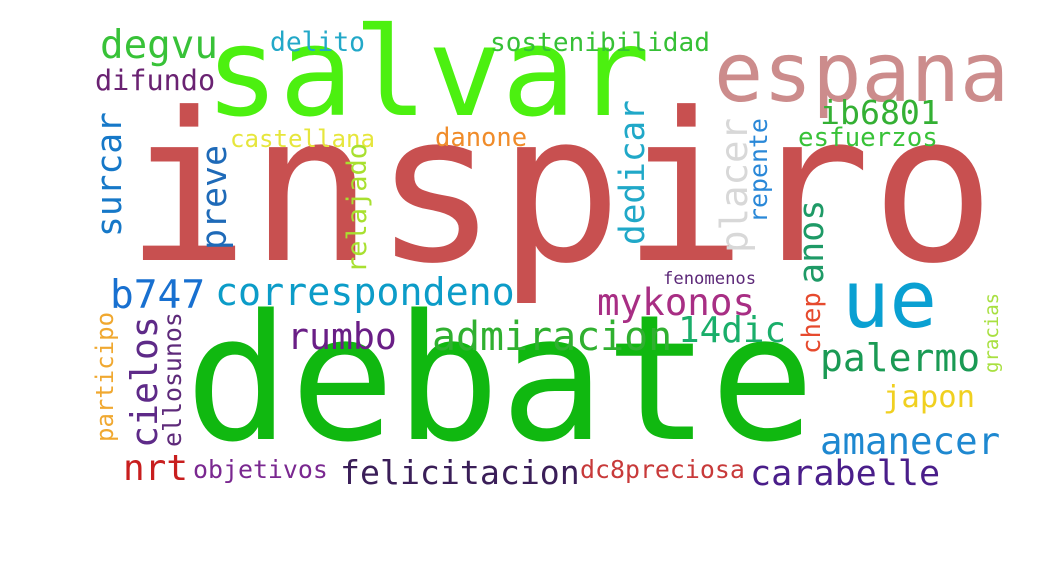  Describe the element at coordinates (357, 207) in the screenshot. I see `word-relajado: relajado` at that location.